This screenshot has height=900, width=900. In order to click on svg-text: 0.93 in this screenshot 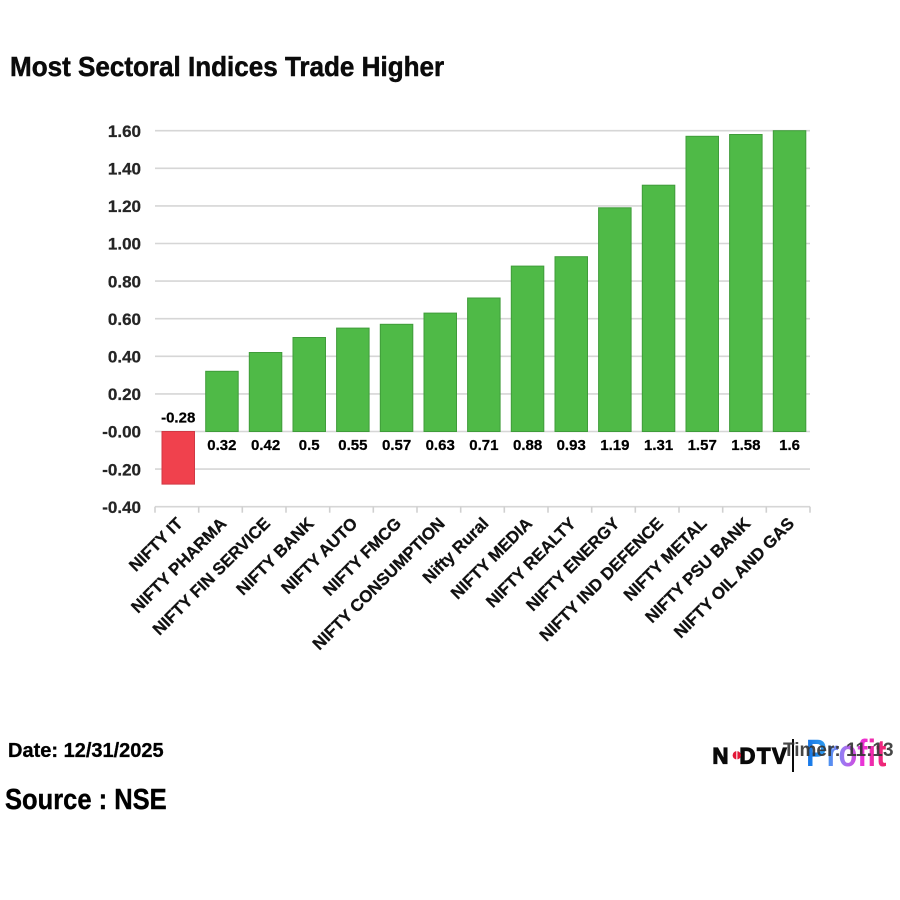, I will do `click(571, 445)`.